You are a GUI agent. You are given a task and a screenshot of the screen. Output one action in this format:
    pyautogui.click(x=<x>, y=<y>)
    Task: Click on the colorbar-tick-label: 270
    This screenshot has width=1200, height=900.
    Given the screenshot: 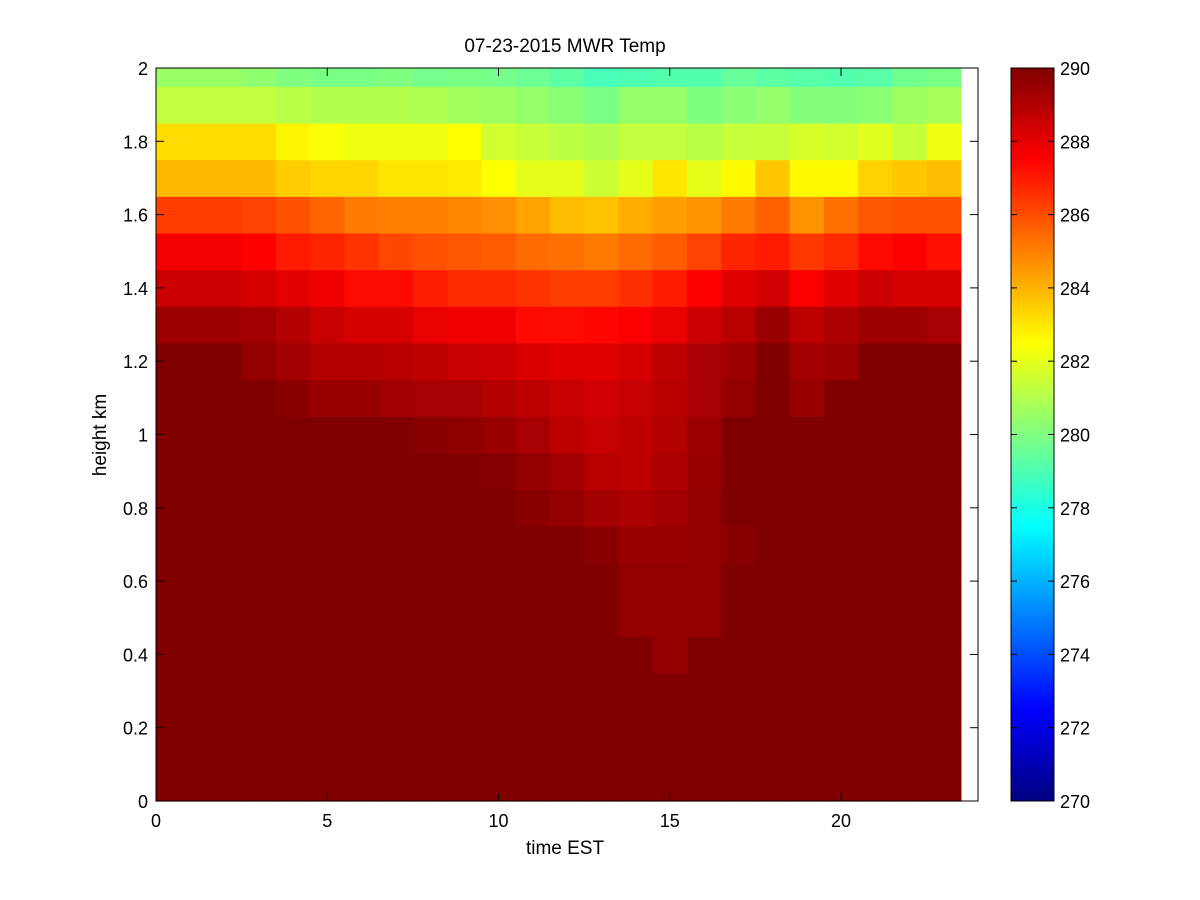 What is the action you would take?
    pyautogui.click(x=1075, y=802)
    